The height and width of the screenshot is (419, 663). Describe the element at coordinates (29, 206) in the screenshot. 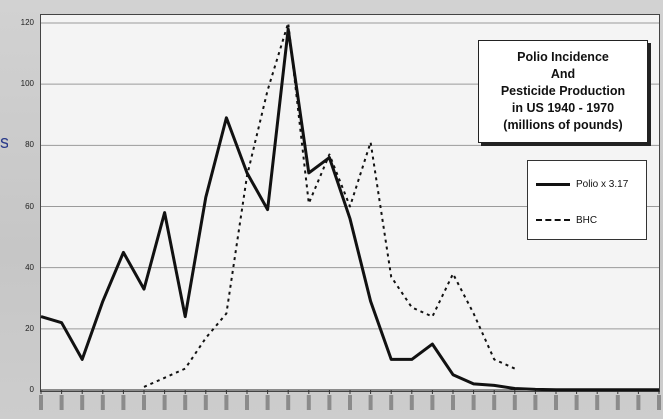

I see `y-tick-label: 60` at that location.